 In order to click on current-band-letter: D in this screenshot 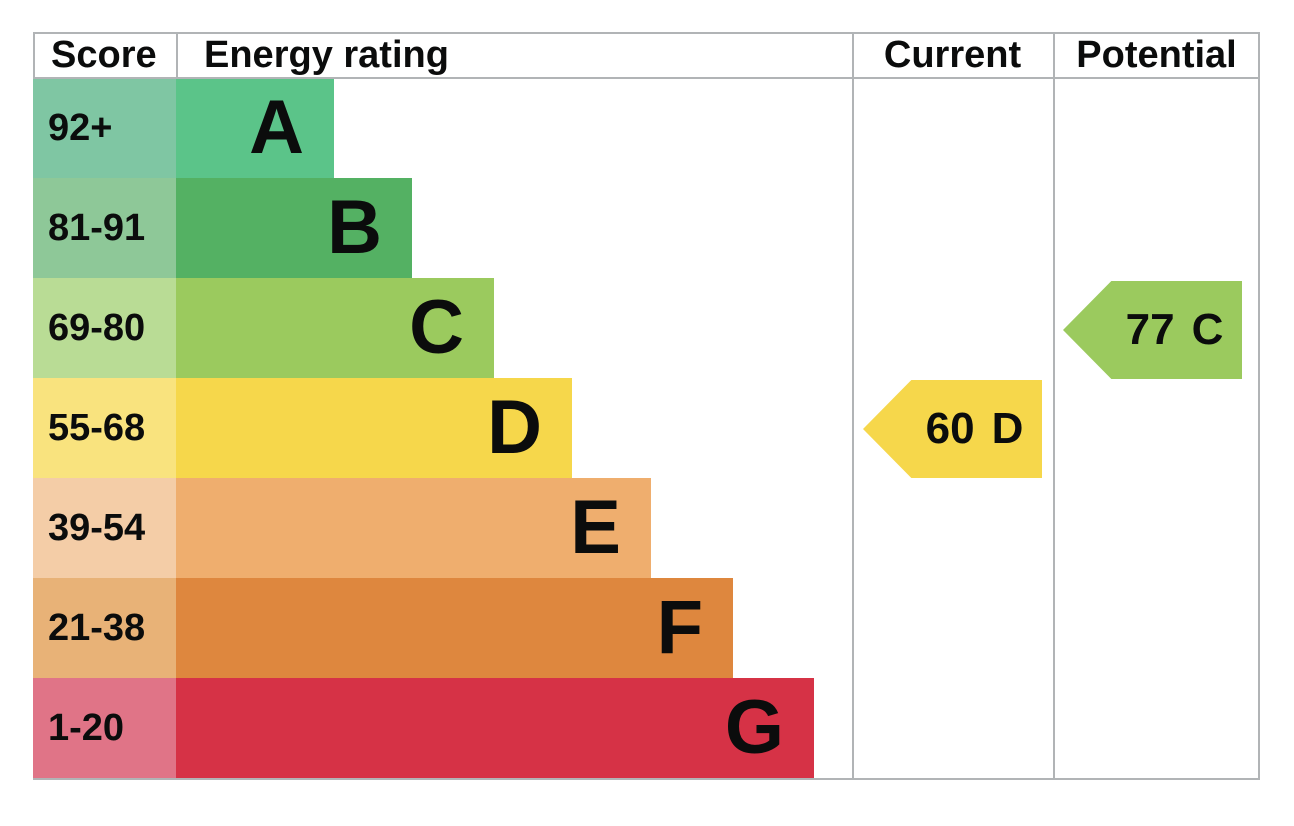, I will do `click(1007, 428)`.